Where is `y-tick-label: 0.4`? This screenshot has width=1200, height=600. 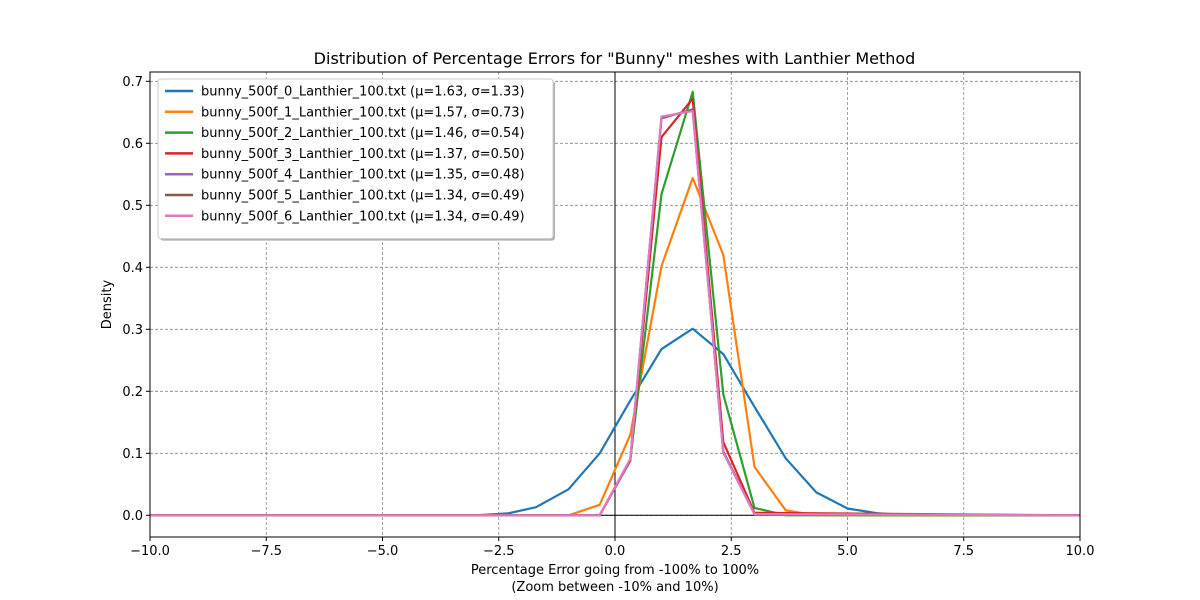 y-tick-label: 0.4 is located at coordinates (132, 268).